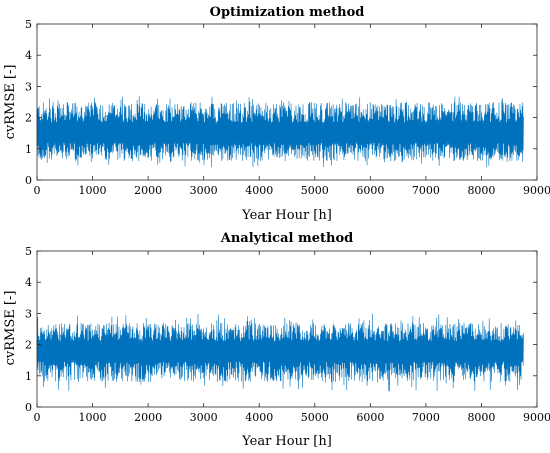  What do you see at coordinates (286, 238) in the screenshot?
I see `chart-title: Analytical method` at bounding box center [286, 238].